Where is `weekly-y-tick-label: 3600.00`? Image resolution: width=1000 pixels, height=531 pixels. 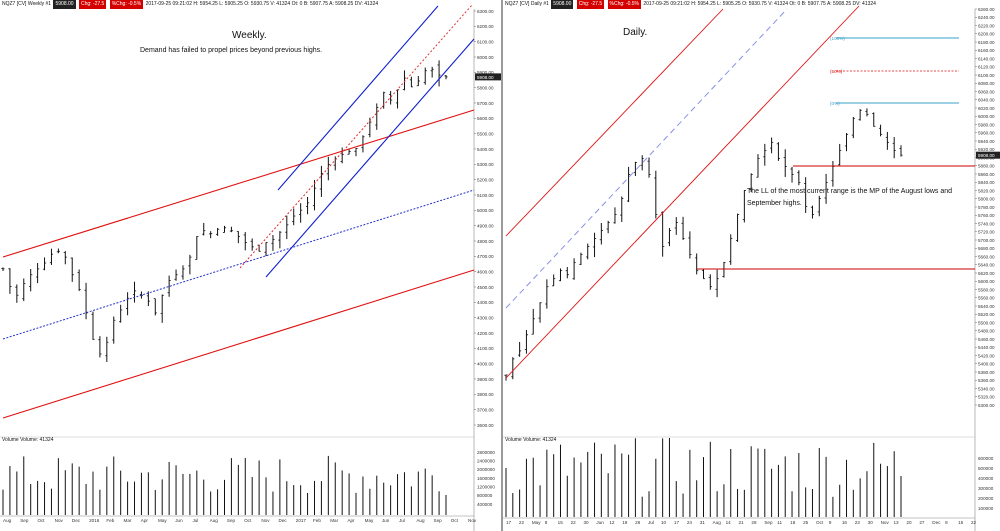 weekly-y-tick-label: 3600.00 is located at coordinates (485, 425).